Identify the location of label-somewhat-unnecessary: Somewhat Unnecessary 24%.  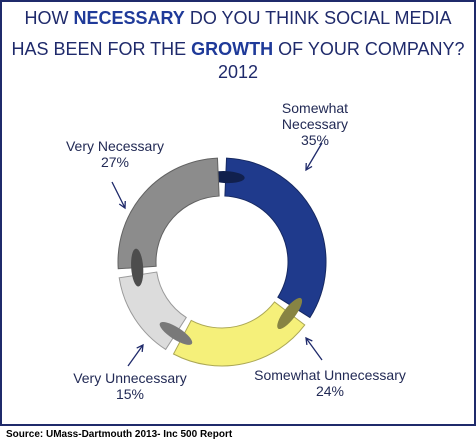
(330, 383).